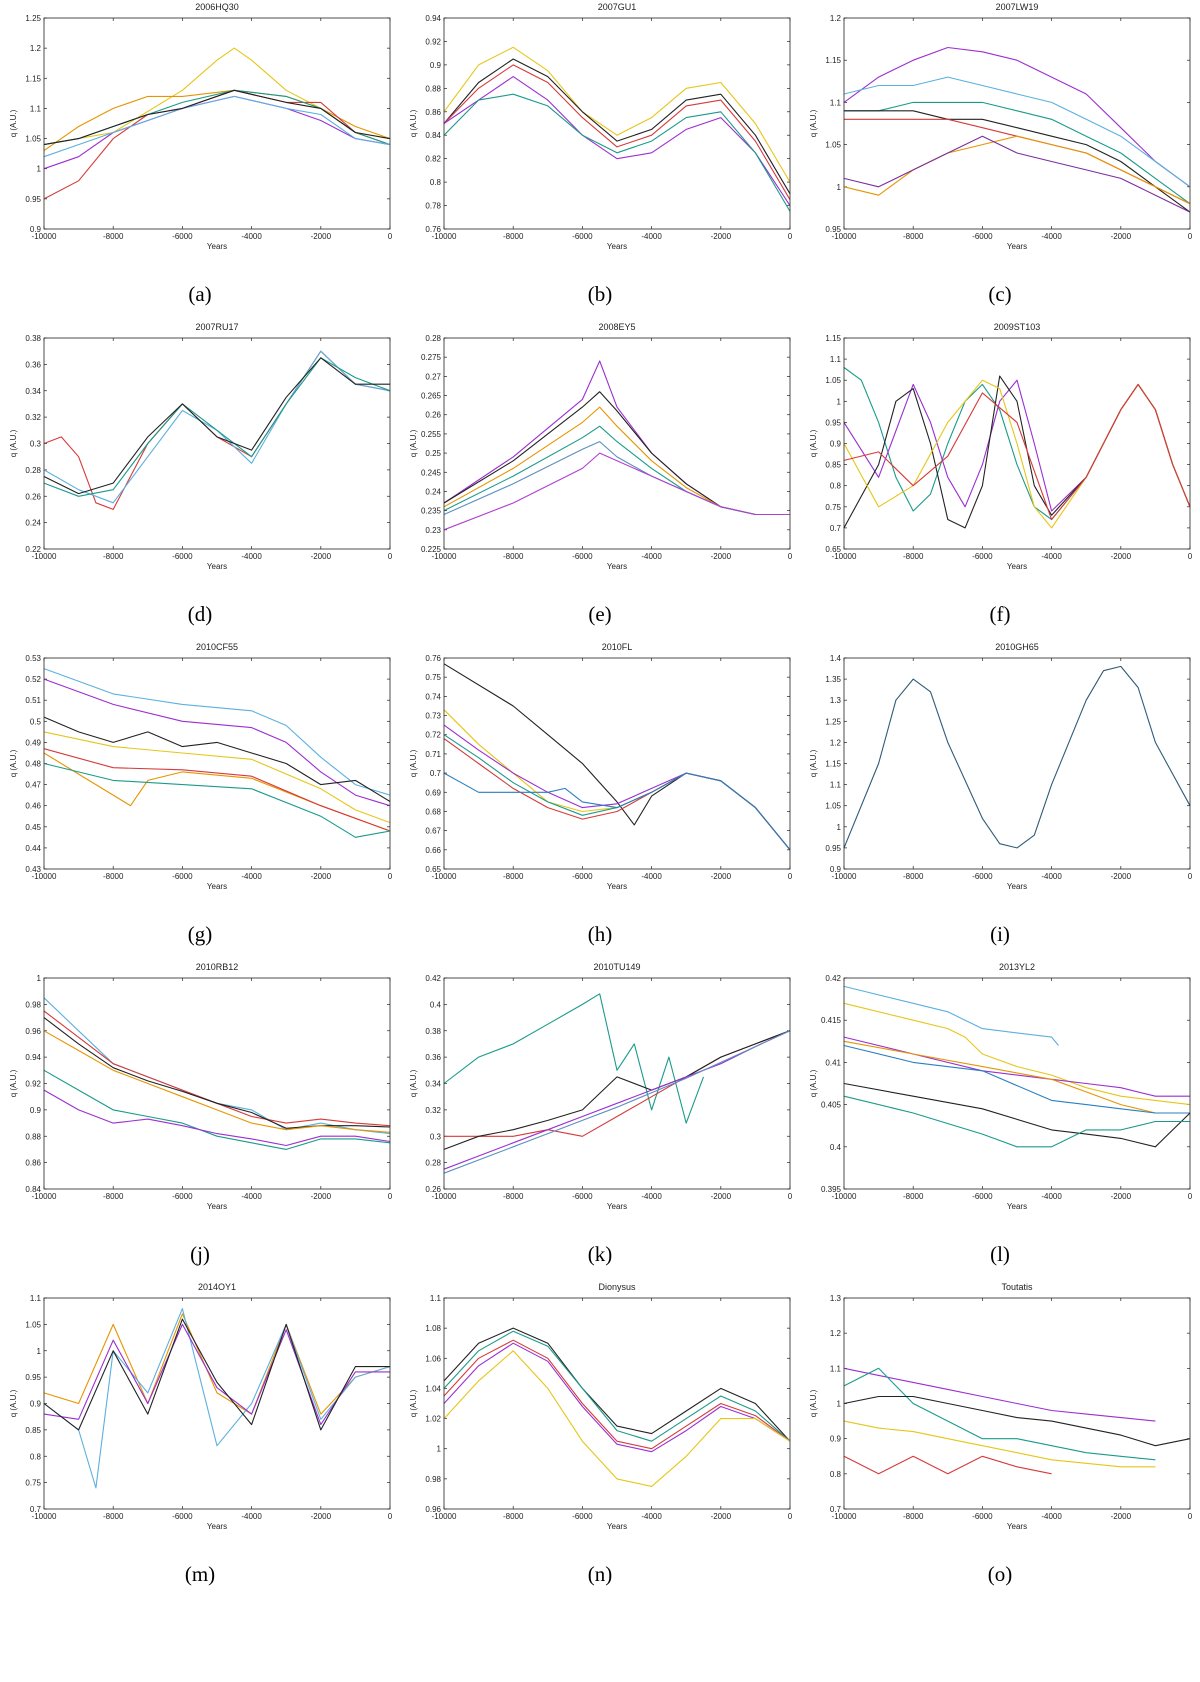  Describe the element at coordinates (836, 1298) in the screenshot. I see `y-tick-label: 1.3` at that location.